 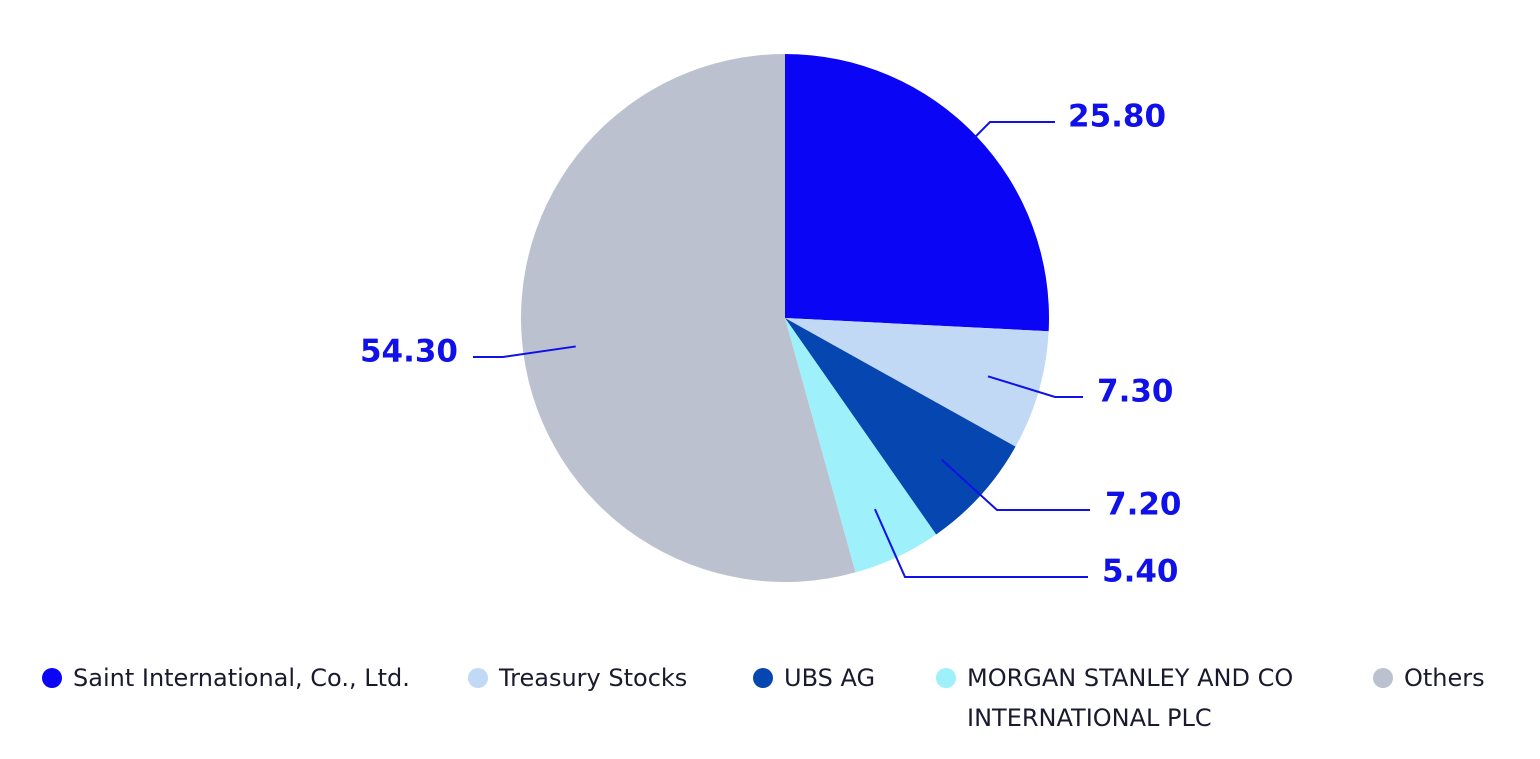 I want to click on legend-label: Others, so click(x=1444, y=678).